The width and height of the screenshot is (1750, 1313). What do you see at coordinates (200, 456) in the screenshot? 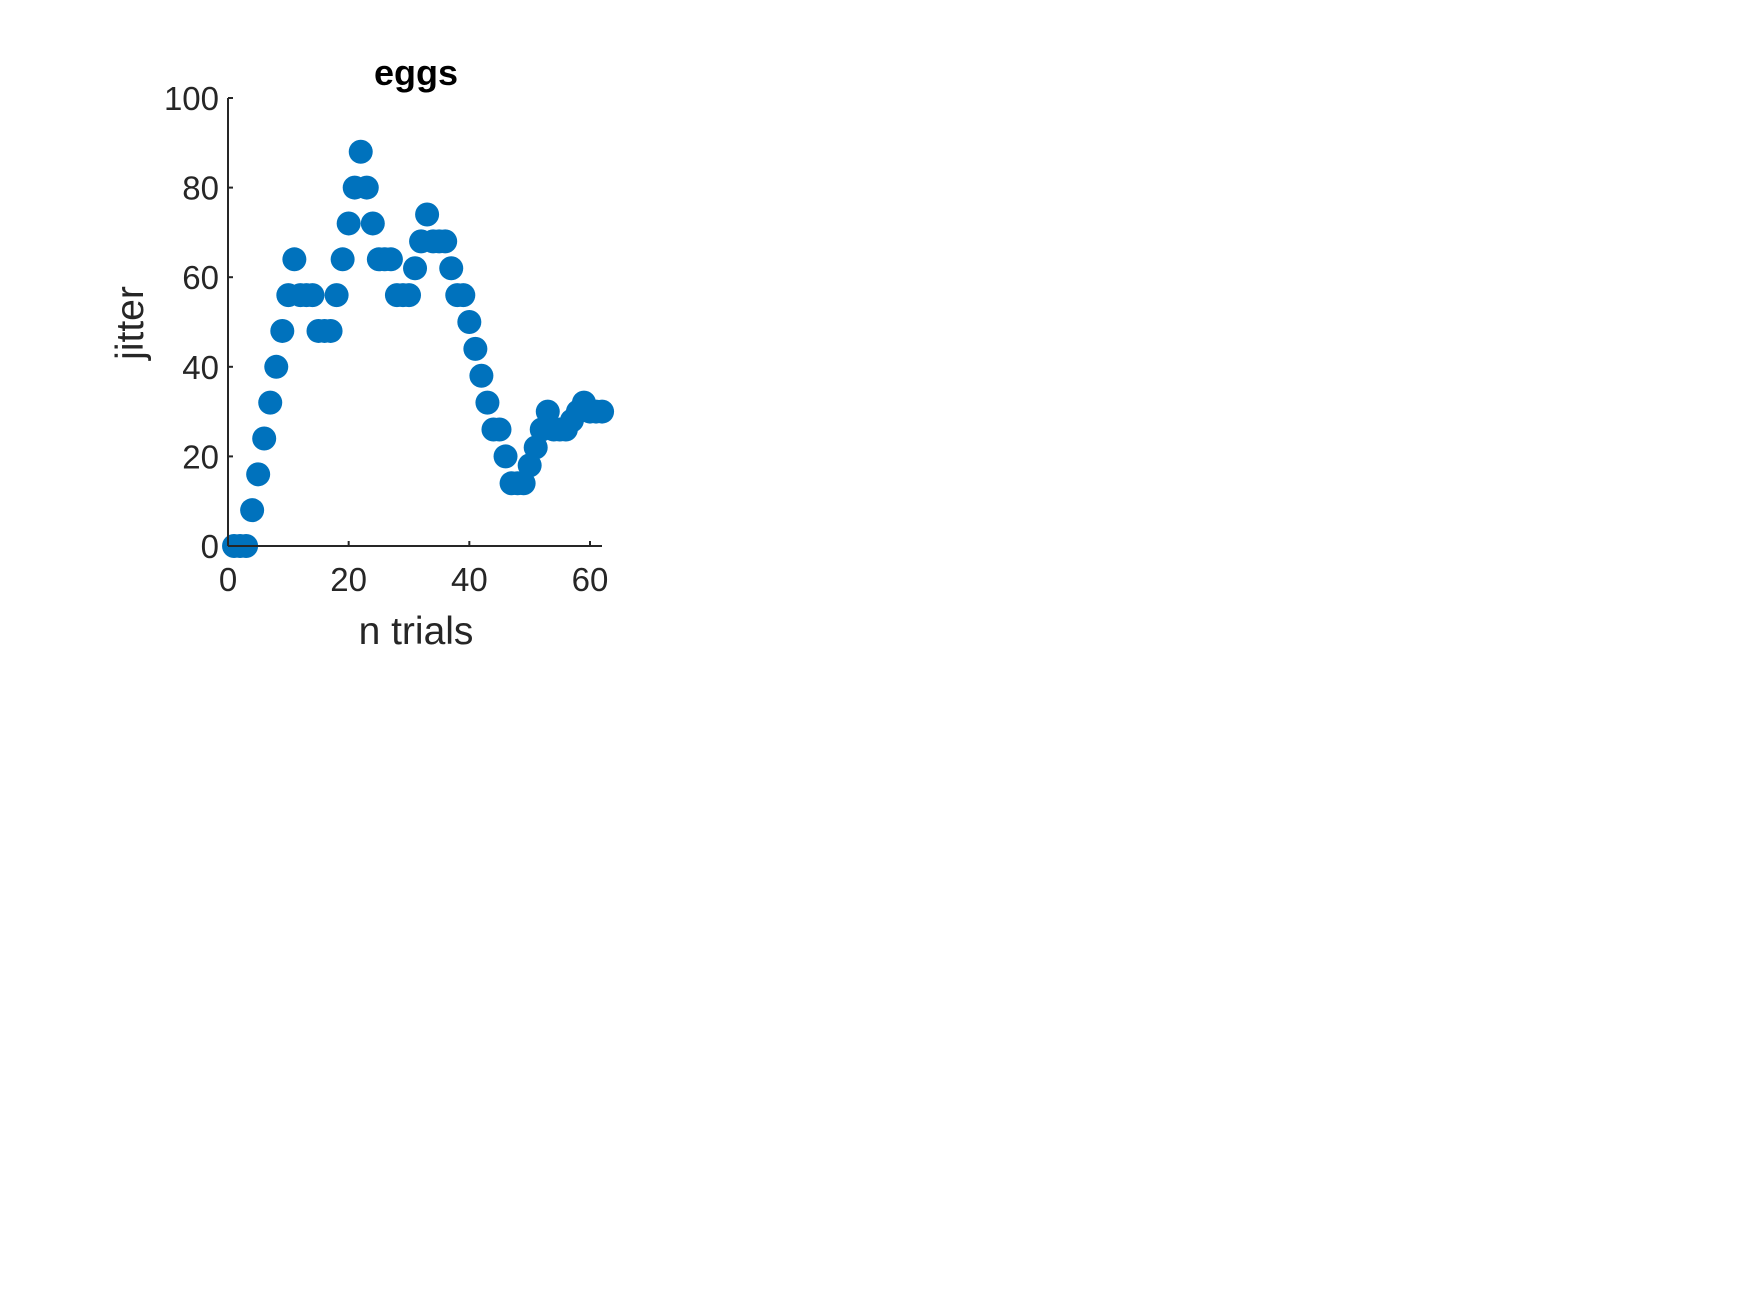
I see `y-tick-label: 20` at bounding box center [200, 456].